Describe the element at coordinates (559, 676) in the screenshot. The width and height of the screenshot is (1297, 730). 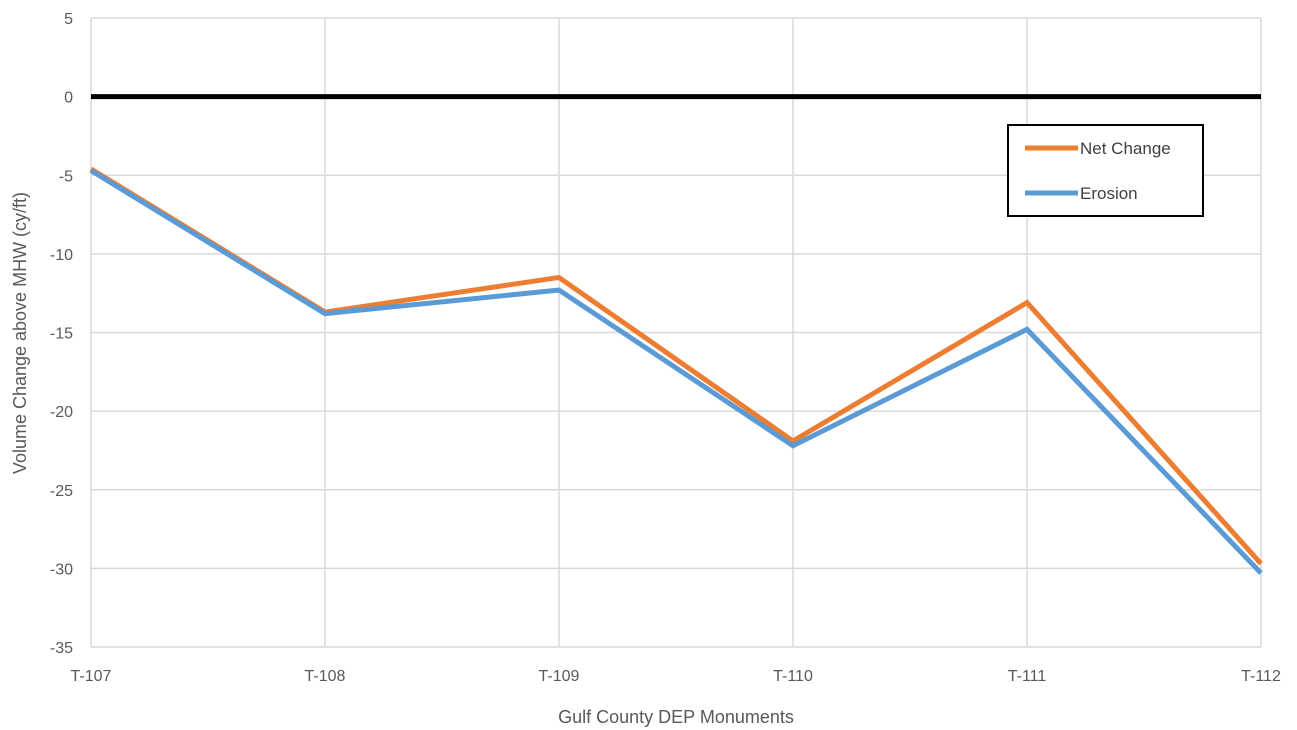
I see `x-tick-label: T-109` at that location.